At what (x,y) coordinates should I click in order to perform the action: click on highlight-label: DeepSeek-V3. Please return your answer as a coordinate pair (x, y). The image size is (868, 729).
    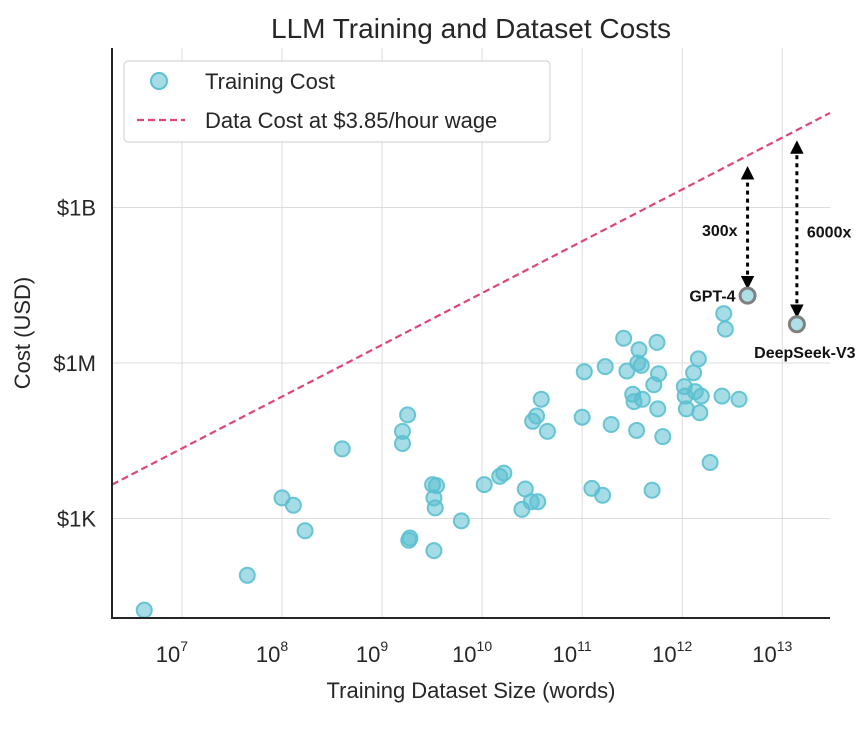
    Looking at the image, I should click on (804, 353).